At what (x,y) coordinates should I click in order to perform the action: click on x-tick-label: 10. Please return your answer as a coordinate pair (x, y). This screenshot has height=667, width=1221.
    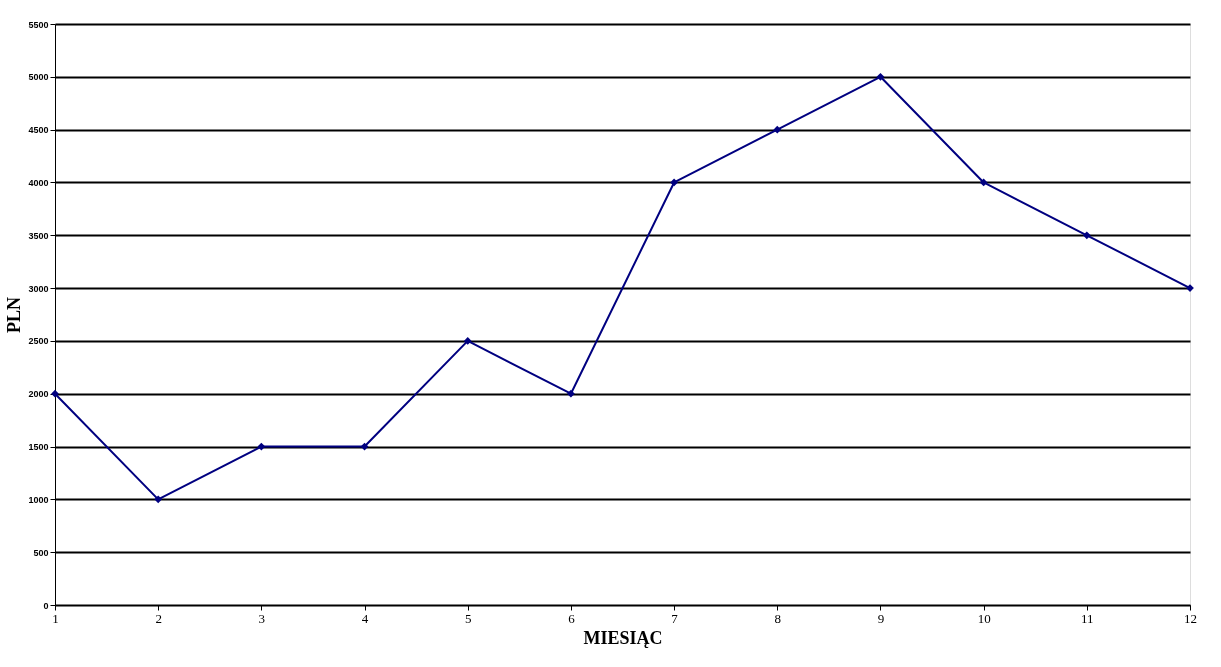
    Looking at the image, I should click on (984, 618).